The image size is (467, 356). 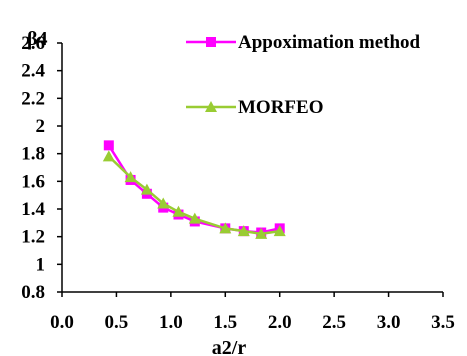 I want to click on x-tick-label: 0.0, so click(x=62, y=322).